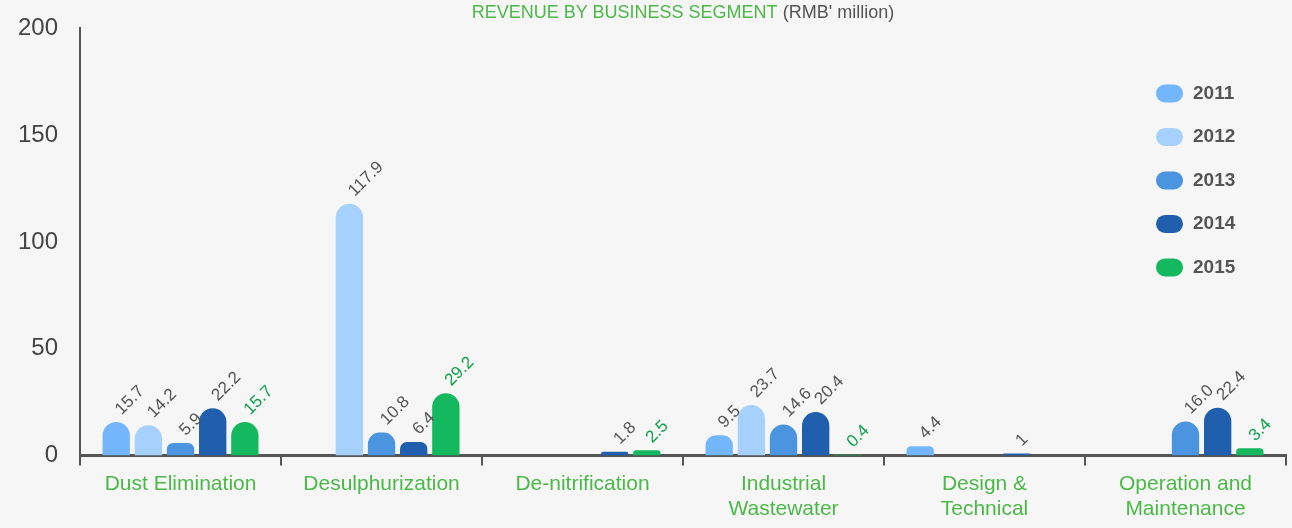 This screenshot has height=528, width=1292. I want to click on data-label: 9.5, so click(729, 416).